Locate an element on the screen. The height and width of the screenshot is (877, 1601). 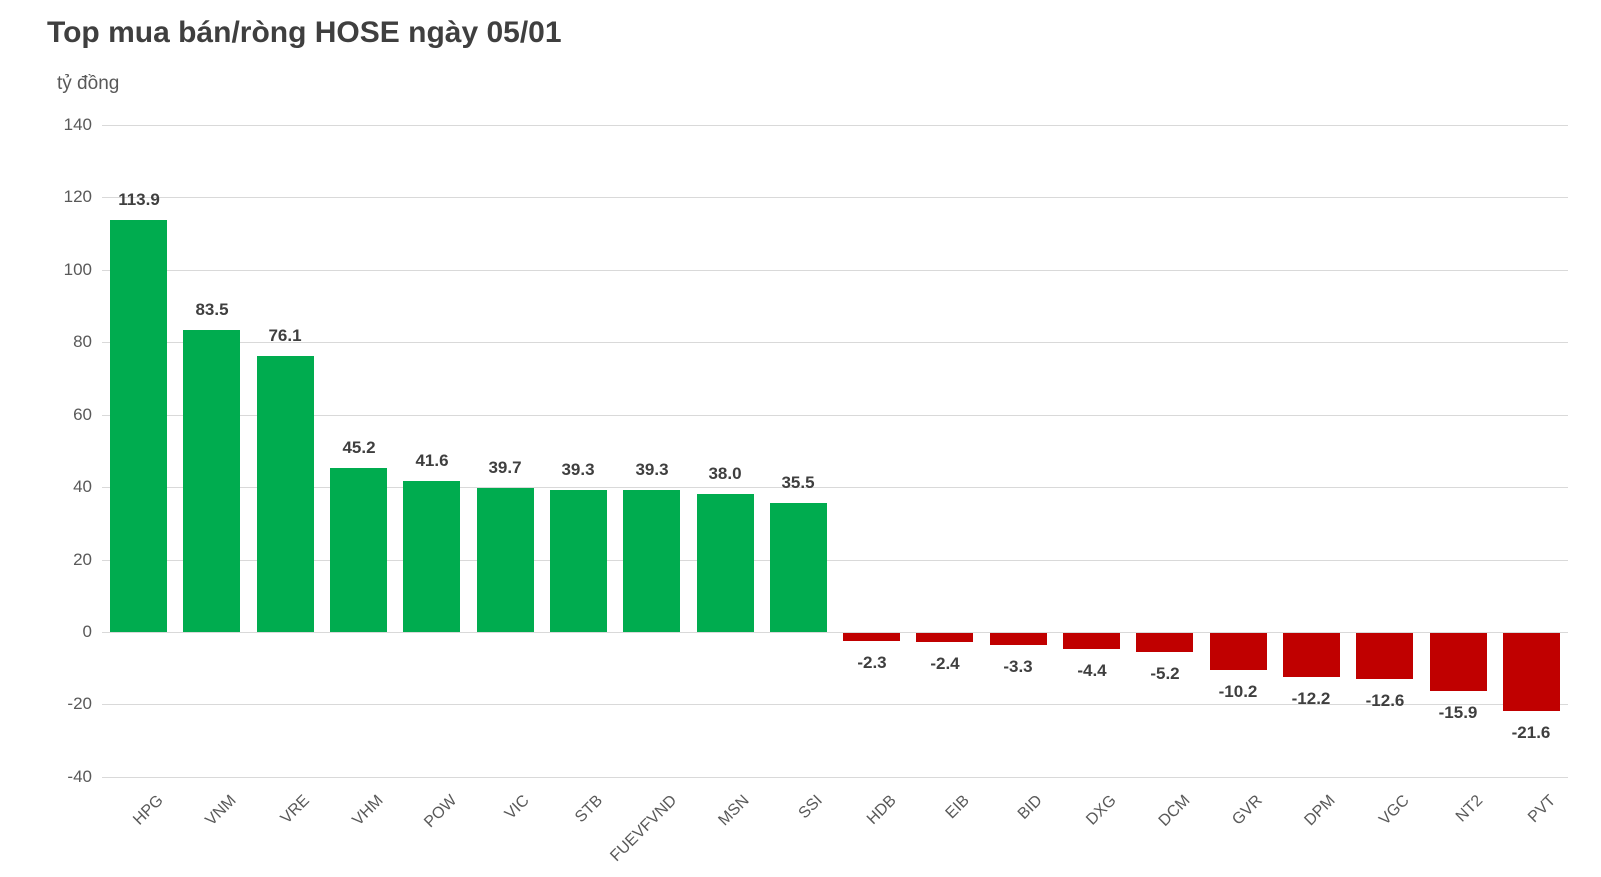
y-tick-label: 60 is located at coordinates (82, 414).